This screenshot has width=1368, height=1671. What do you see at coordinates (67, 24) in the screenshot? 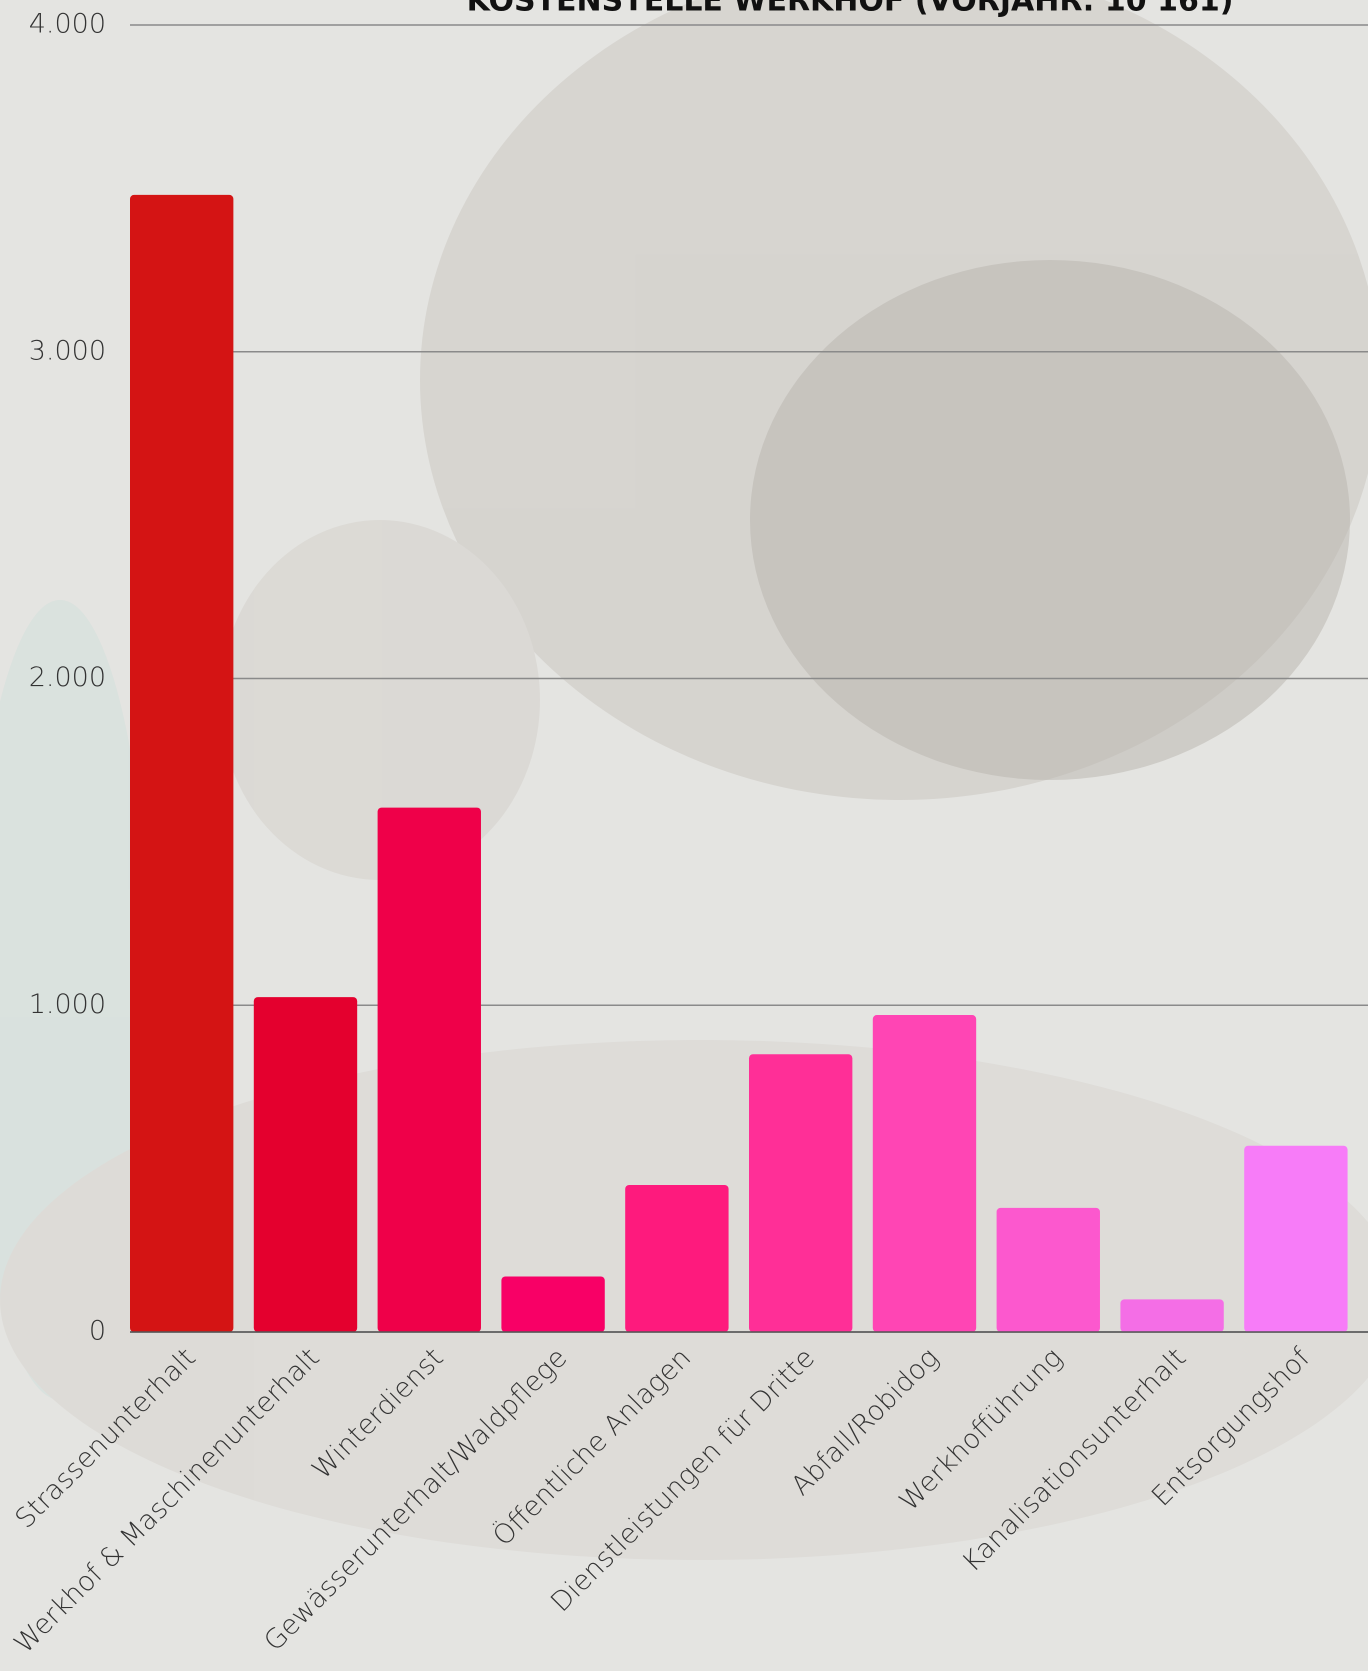
I see `y-tick-label: 4.000` at bounding box center [67, 24].